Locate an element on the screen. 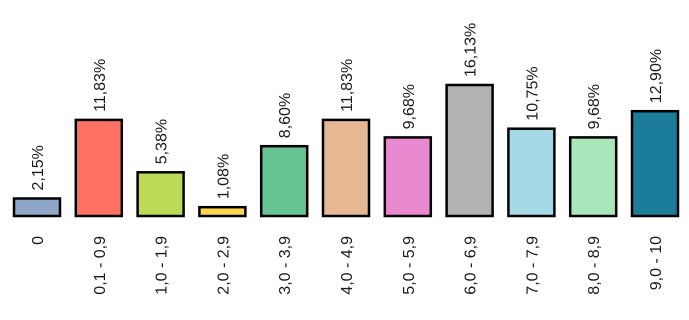  category-label-5: 4,0 - 4,9 is located at coordinates (347, 265).